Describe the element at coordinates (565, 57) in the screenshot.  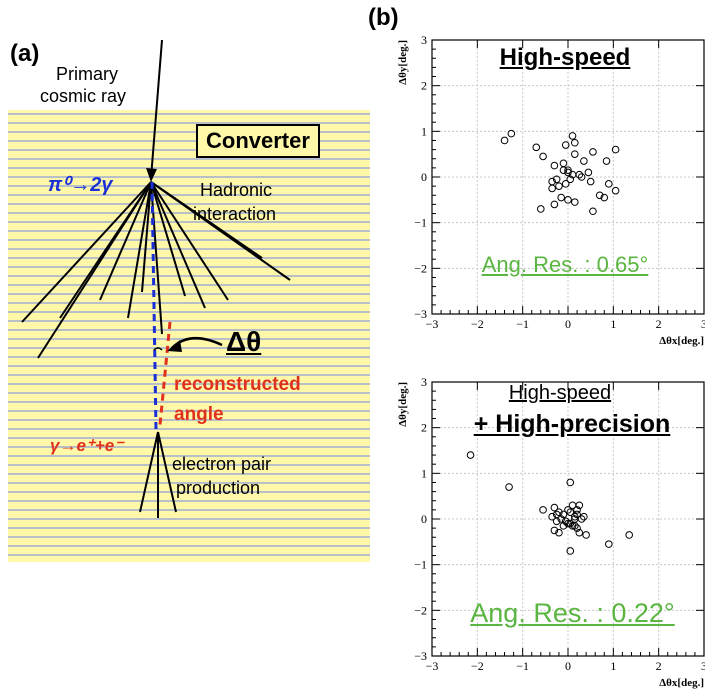
I see `top-plot-title: High-speed` at that location.